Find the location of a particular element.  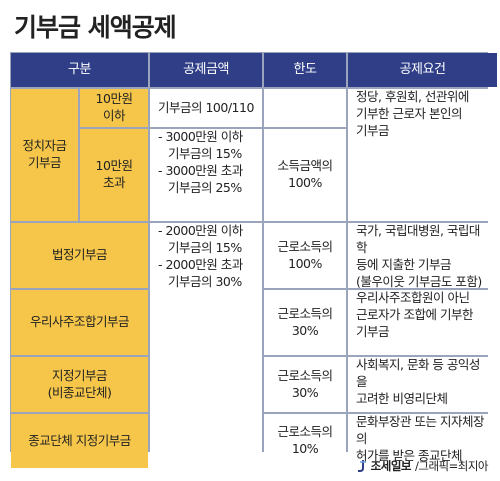

political-over-label: 10만원 초과 is located at coordinates (114, 175).